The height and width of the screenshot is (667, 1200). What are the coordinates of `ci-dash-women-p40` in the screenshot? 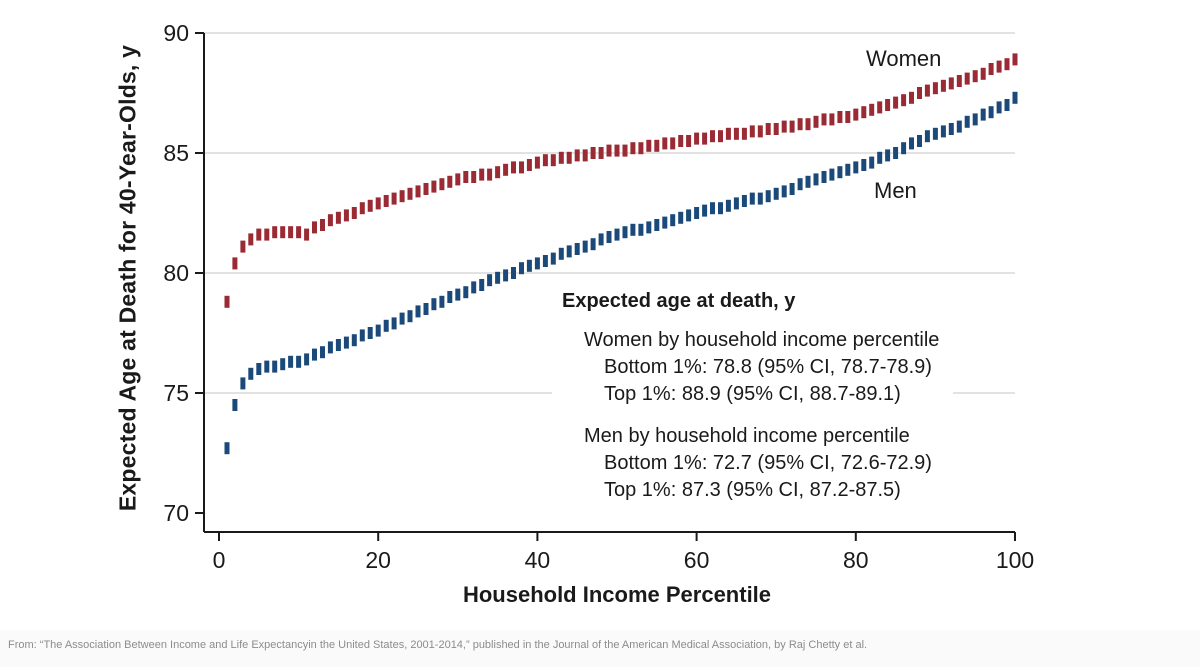 It's located at (537, 162).